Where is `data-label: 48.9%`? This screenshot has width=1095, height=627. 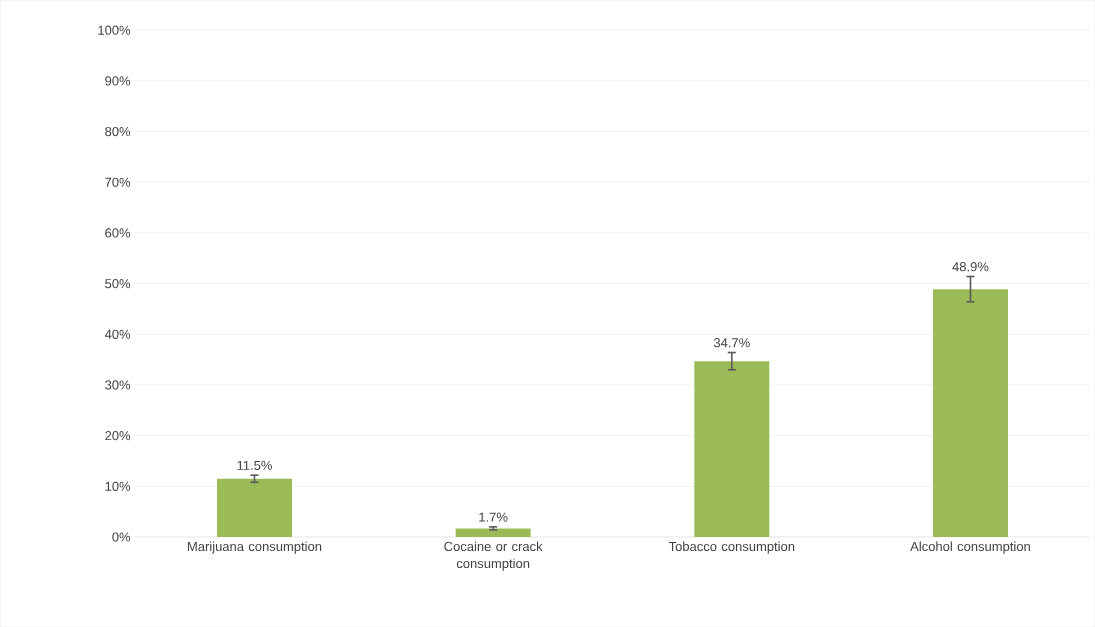 data-label: 48.9% is located at coordinates (970, 267).